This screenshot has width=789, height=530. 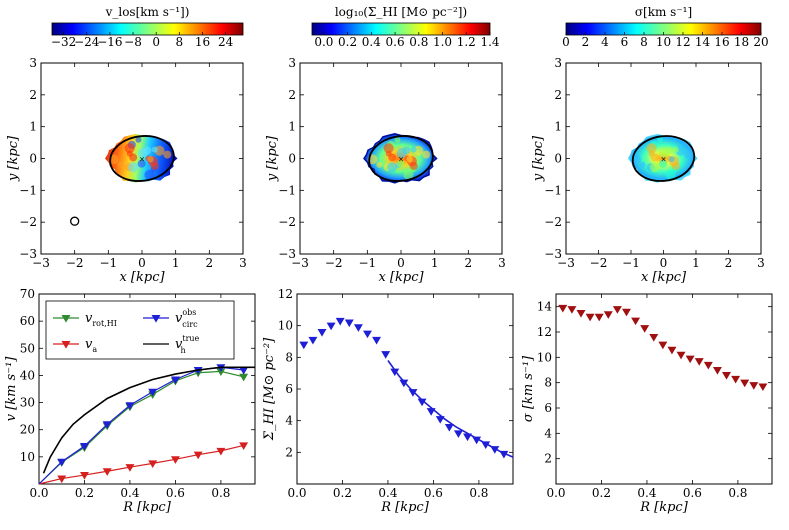 What do you see at coordinates (334, 263) in the screenshot?
I see `x-tick-label: −2` at bounding box center [334, 263].